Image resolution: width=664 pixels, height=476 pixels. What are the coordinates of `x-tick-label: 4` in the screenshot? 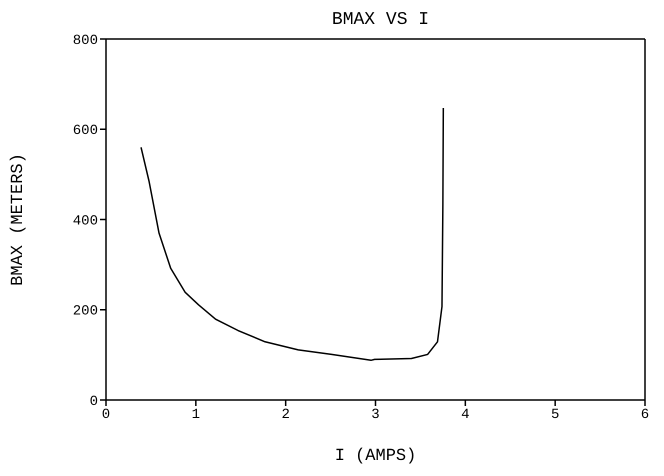 It's located at (465, 414).